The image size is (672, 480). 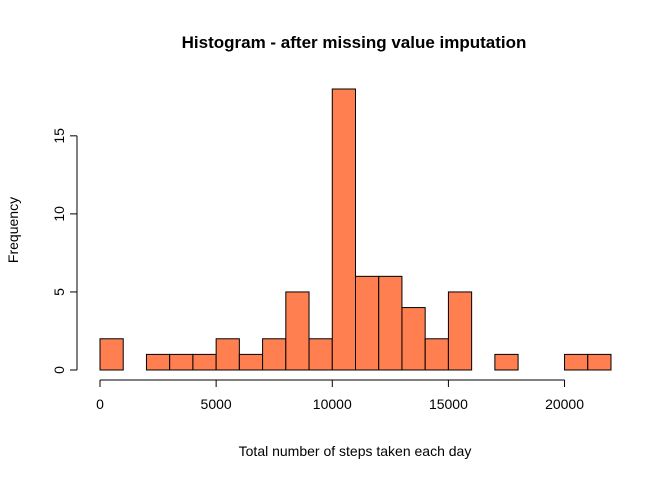 I want to click on x-tick-label: 10000, so click(x=332, y=404).